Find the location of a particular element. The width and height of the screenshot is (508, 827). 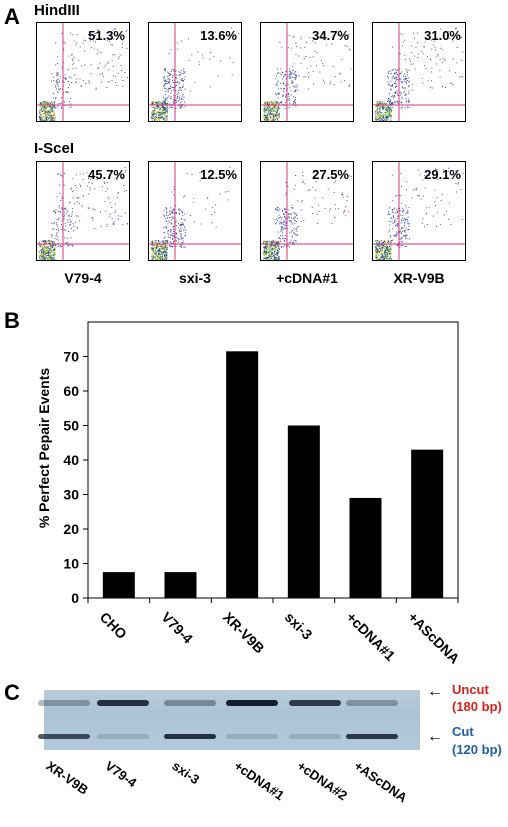

cut-size: (120 bp) is located at coordinates (477, 749).